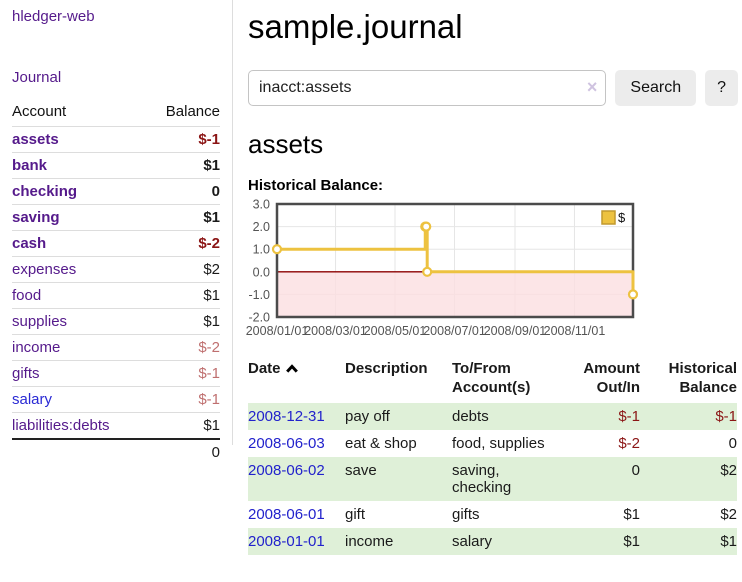 The height and width of the screenshot is (582, 742). Describe the element at coordinates (116, 165) in the screenshot. I see `account-row: bank $1` at that location.